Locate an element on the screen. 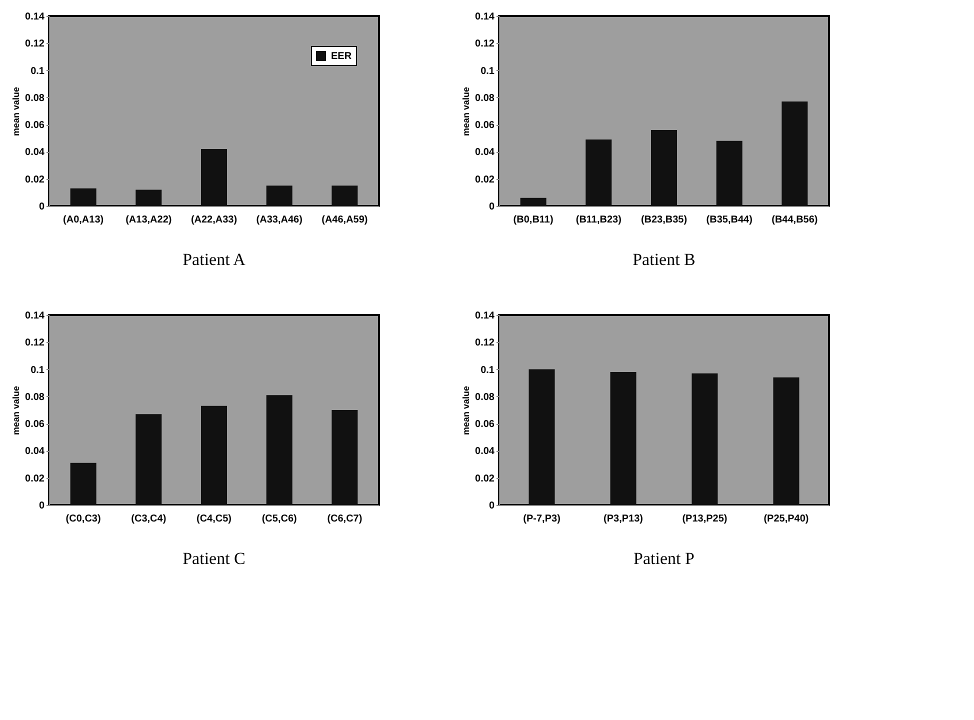 This screenshot has height=720, width=974. x-tick-label: (B11,B23) is located at coordinates (599, 220).